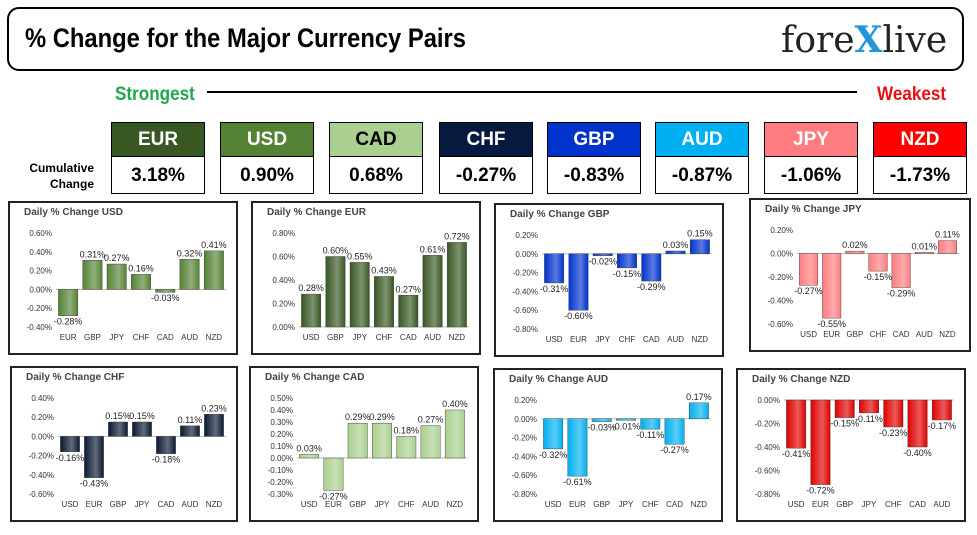 This screenshot has width=977, height=535. What do you see at coordinates (594, 140) in the screenshot?
I see `currency-name: GBP` at bounding box center [594, 140].